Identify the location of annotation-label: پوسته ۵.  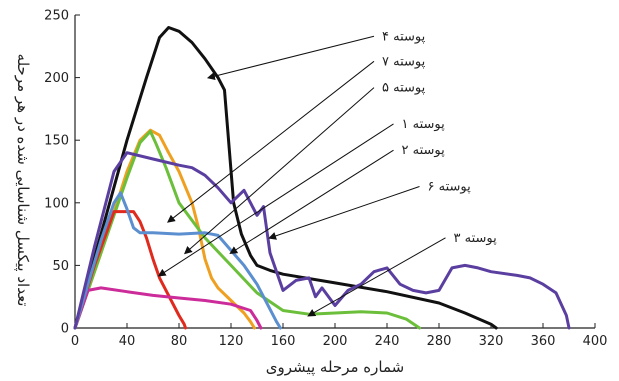
(404, 88).